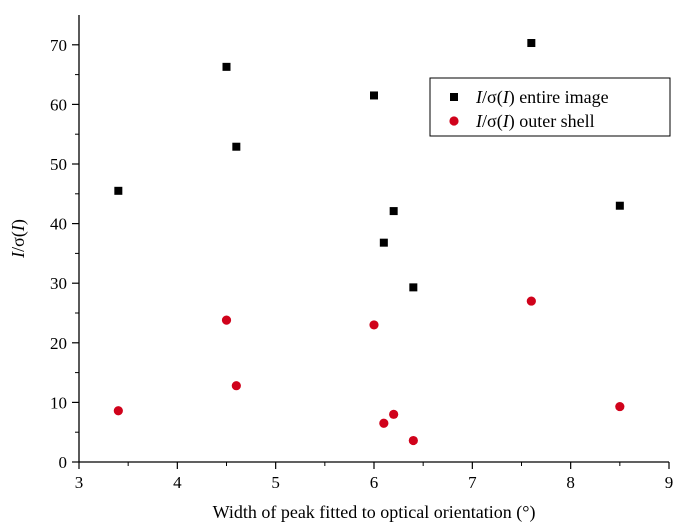 The height and width of the screenshot is (523, 675). I want to click on y-tick-label: 20, so click(58, 343).